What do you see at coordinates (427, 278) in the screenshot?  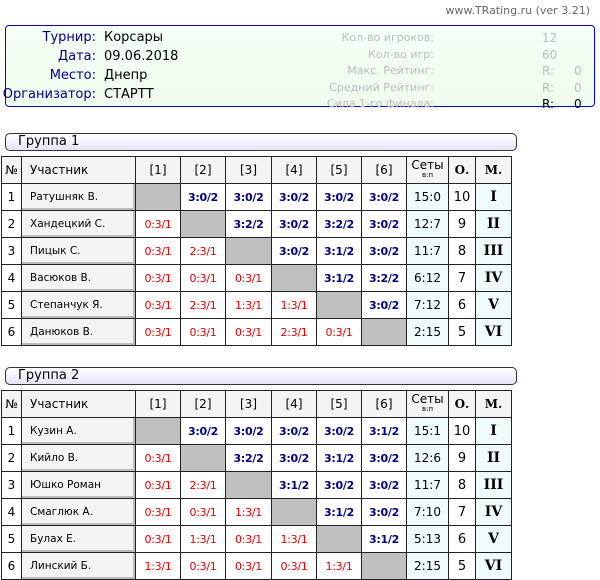 I see `sets-total: 6:12` at bounding box center [427, 278].